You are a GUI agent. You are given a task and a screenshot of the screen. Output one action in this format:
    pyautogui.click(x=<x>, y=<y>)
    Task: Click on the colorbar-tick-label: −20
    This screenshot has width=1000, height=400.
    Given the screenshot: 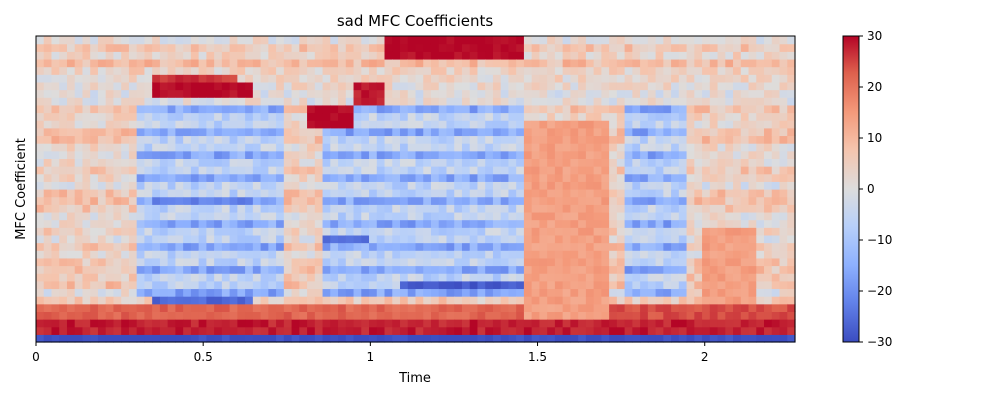 What is the action you would take?
    pyautogui.click(x=879, y=291)
    